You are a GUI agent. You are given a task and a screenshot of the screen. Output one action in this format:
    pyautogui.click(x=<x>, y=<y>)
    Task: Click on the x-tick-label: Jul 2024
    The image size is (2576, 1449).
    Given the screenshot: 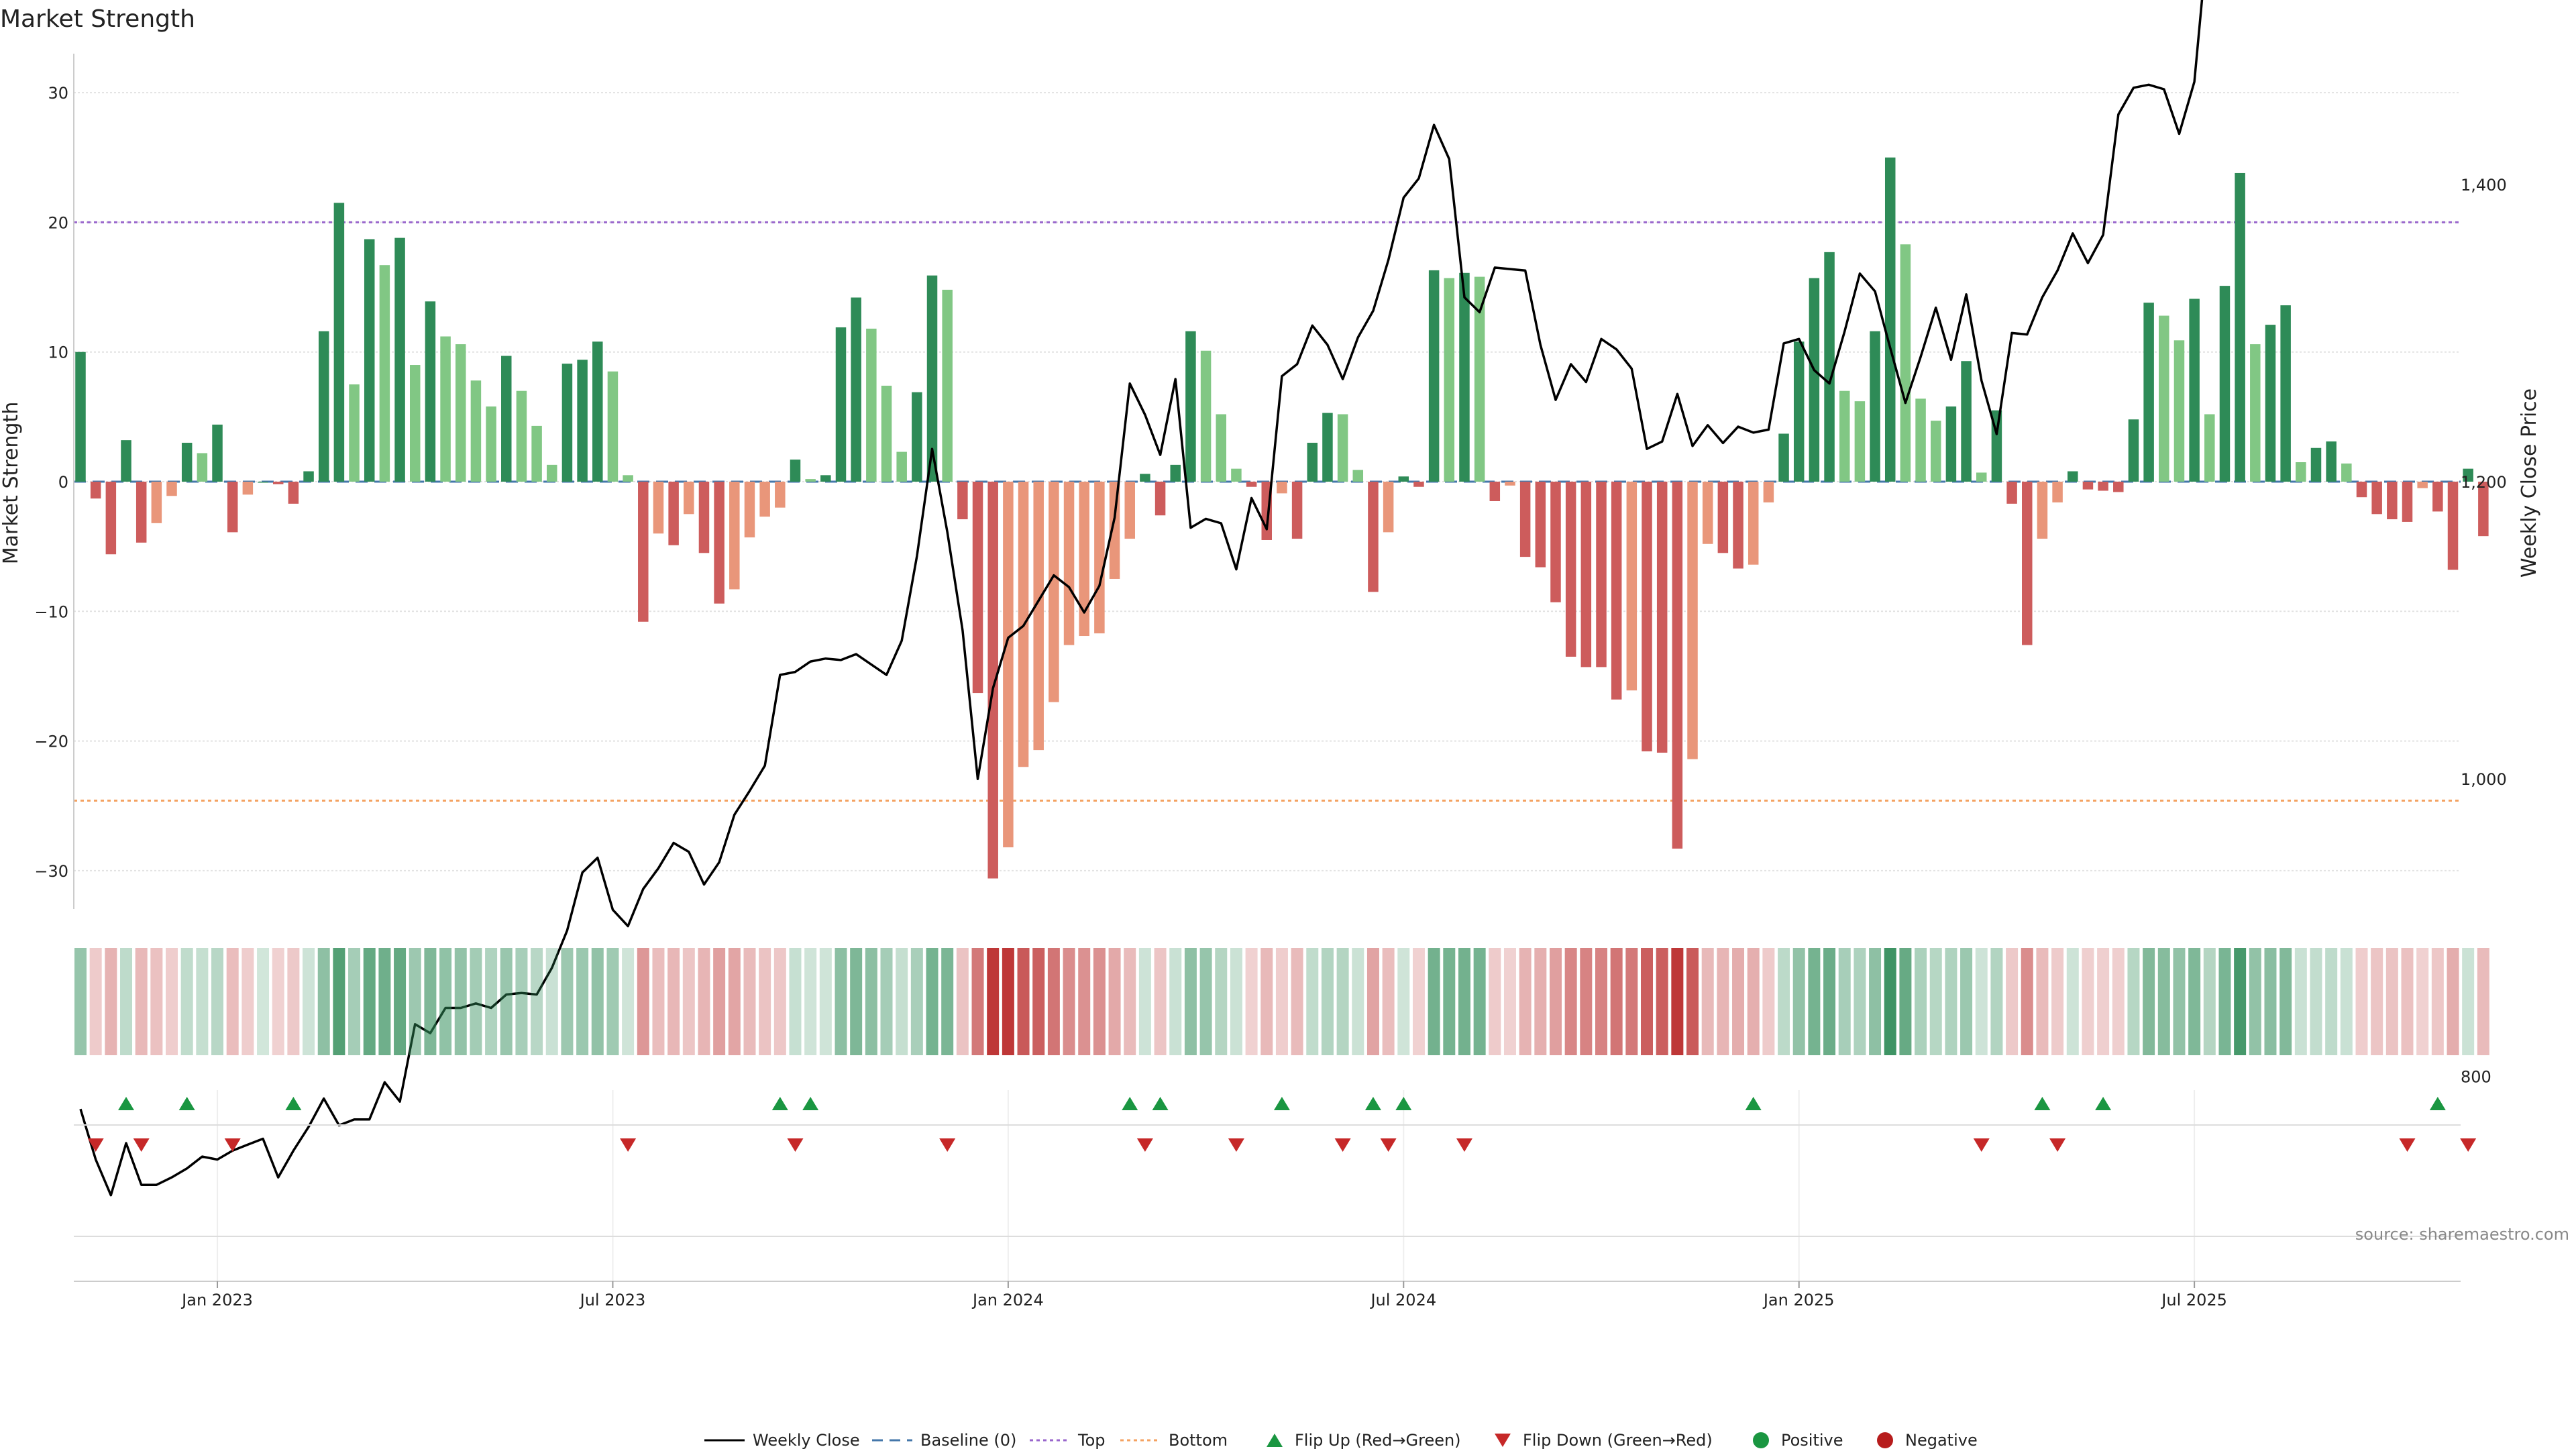 What is the action you would take?
    pyautogui.click(x=1402, y=1300)
    